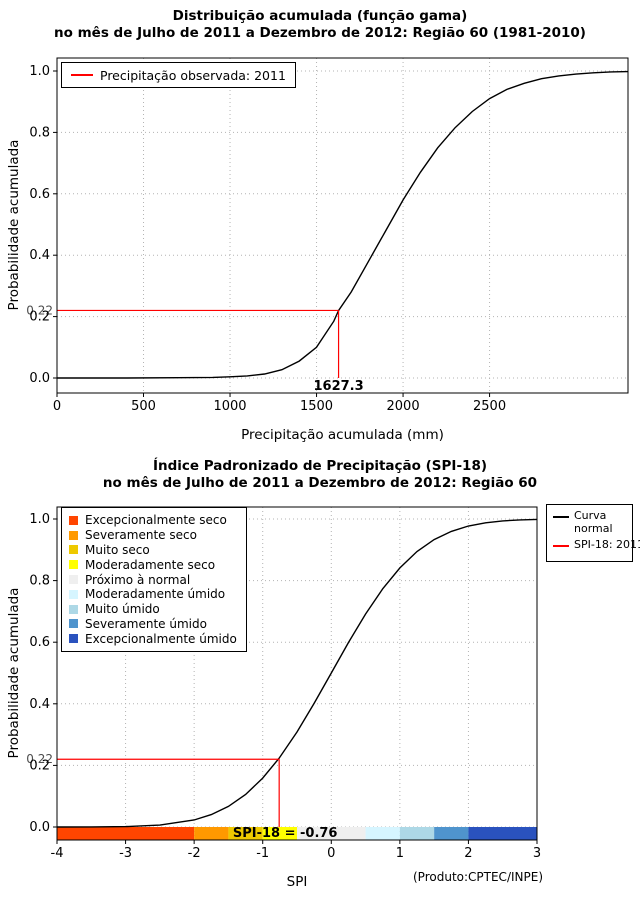 This screenshot has width=640, height=900. I want to click on x-tick-label: -4, so click(57, 853).